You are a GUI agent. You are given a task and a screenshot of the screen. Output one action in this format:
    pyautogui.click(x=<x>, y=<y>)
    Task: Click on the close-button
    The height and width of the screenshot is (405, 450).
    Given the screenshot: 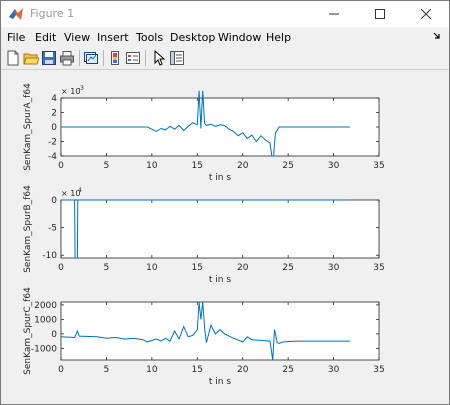 What is the action you would take?
    pyautogui.click(x=426, y=14)
    